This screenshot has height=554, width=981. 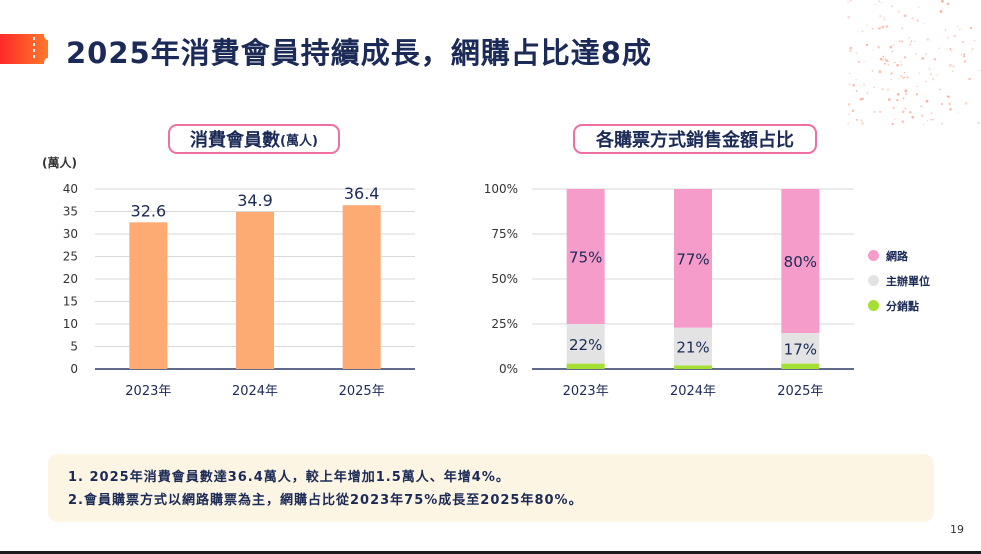 What do you see at coordinates (149, 210) in the screenshot?
I see `bar-value-label: 32.6` at bounding box center [149, 210].